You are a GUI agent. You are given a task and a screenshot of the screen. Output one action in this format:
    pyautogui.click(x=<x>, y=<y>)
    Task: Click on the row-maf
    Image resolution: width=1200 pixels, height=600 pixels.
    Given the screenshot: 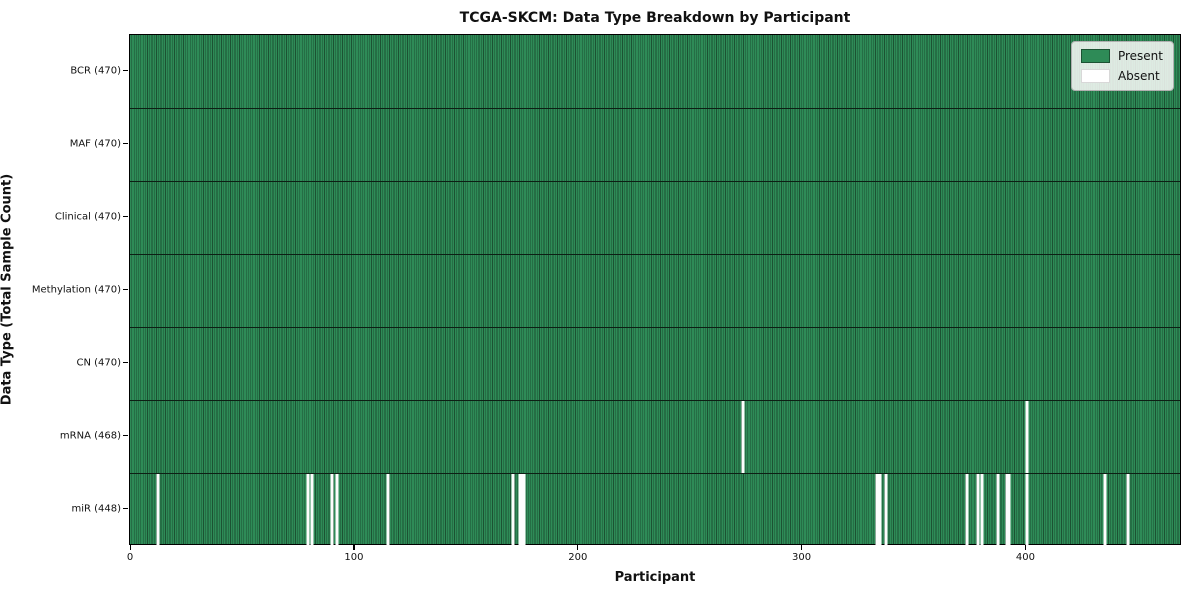 What is the action you would take?
    pyautogui.click(x=655, y=144)
    